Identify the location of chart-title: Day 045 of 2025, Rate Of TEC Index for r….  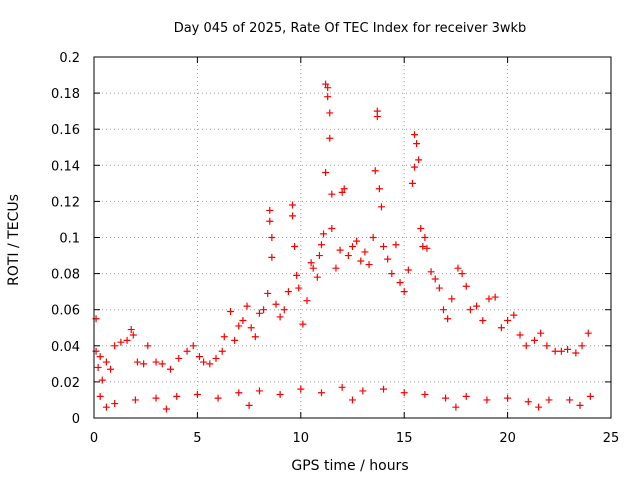
(350, 28).